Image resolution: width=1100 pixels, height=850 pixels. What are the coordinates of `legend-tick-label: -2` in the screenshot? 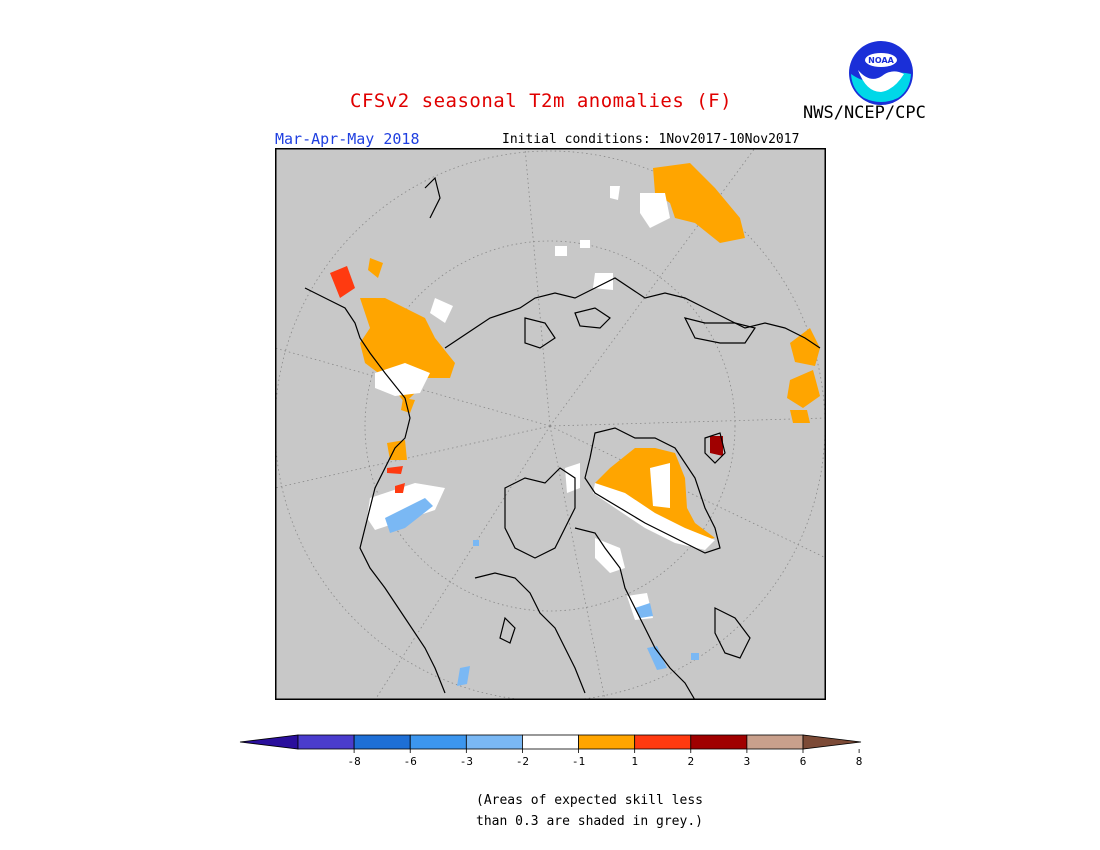 It's located at (522, 761).